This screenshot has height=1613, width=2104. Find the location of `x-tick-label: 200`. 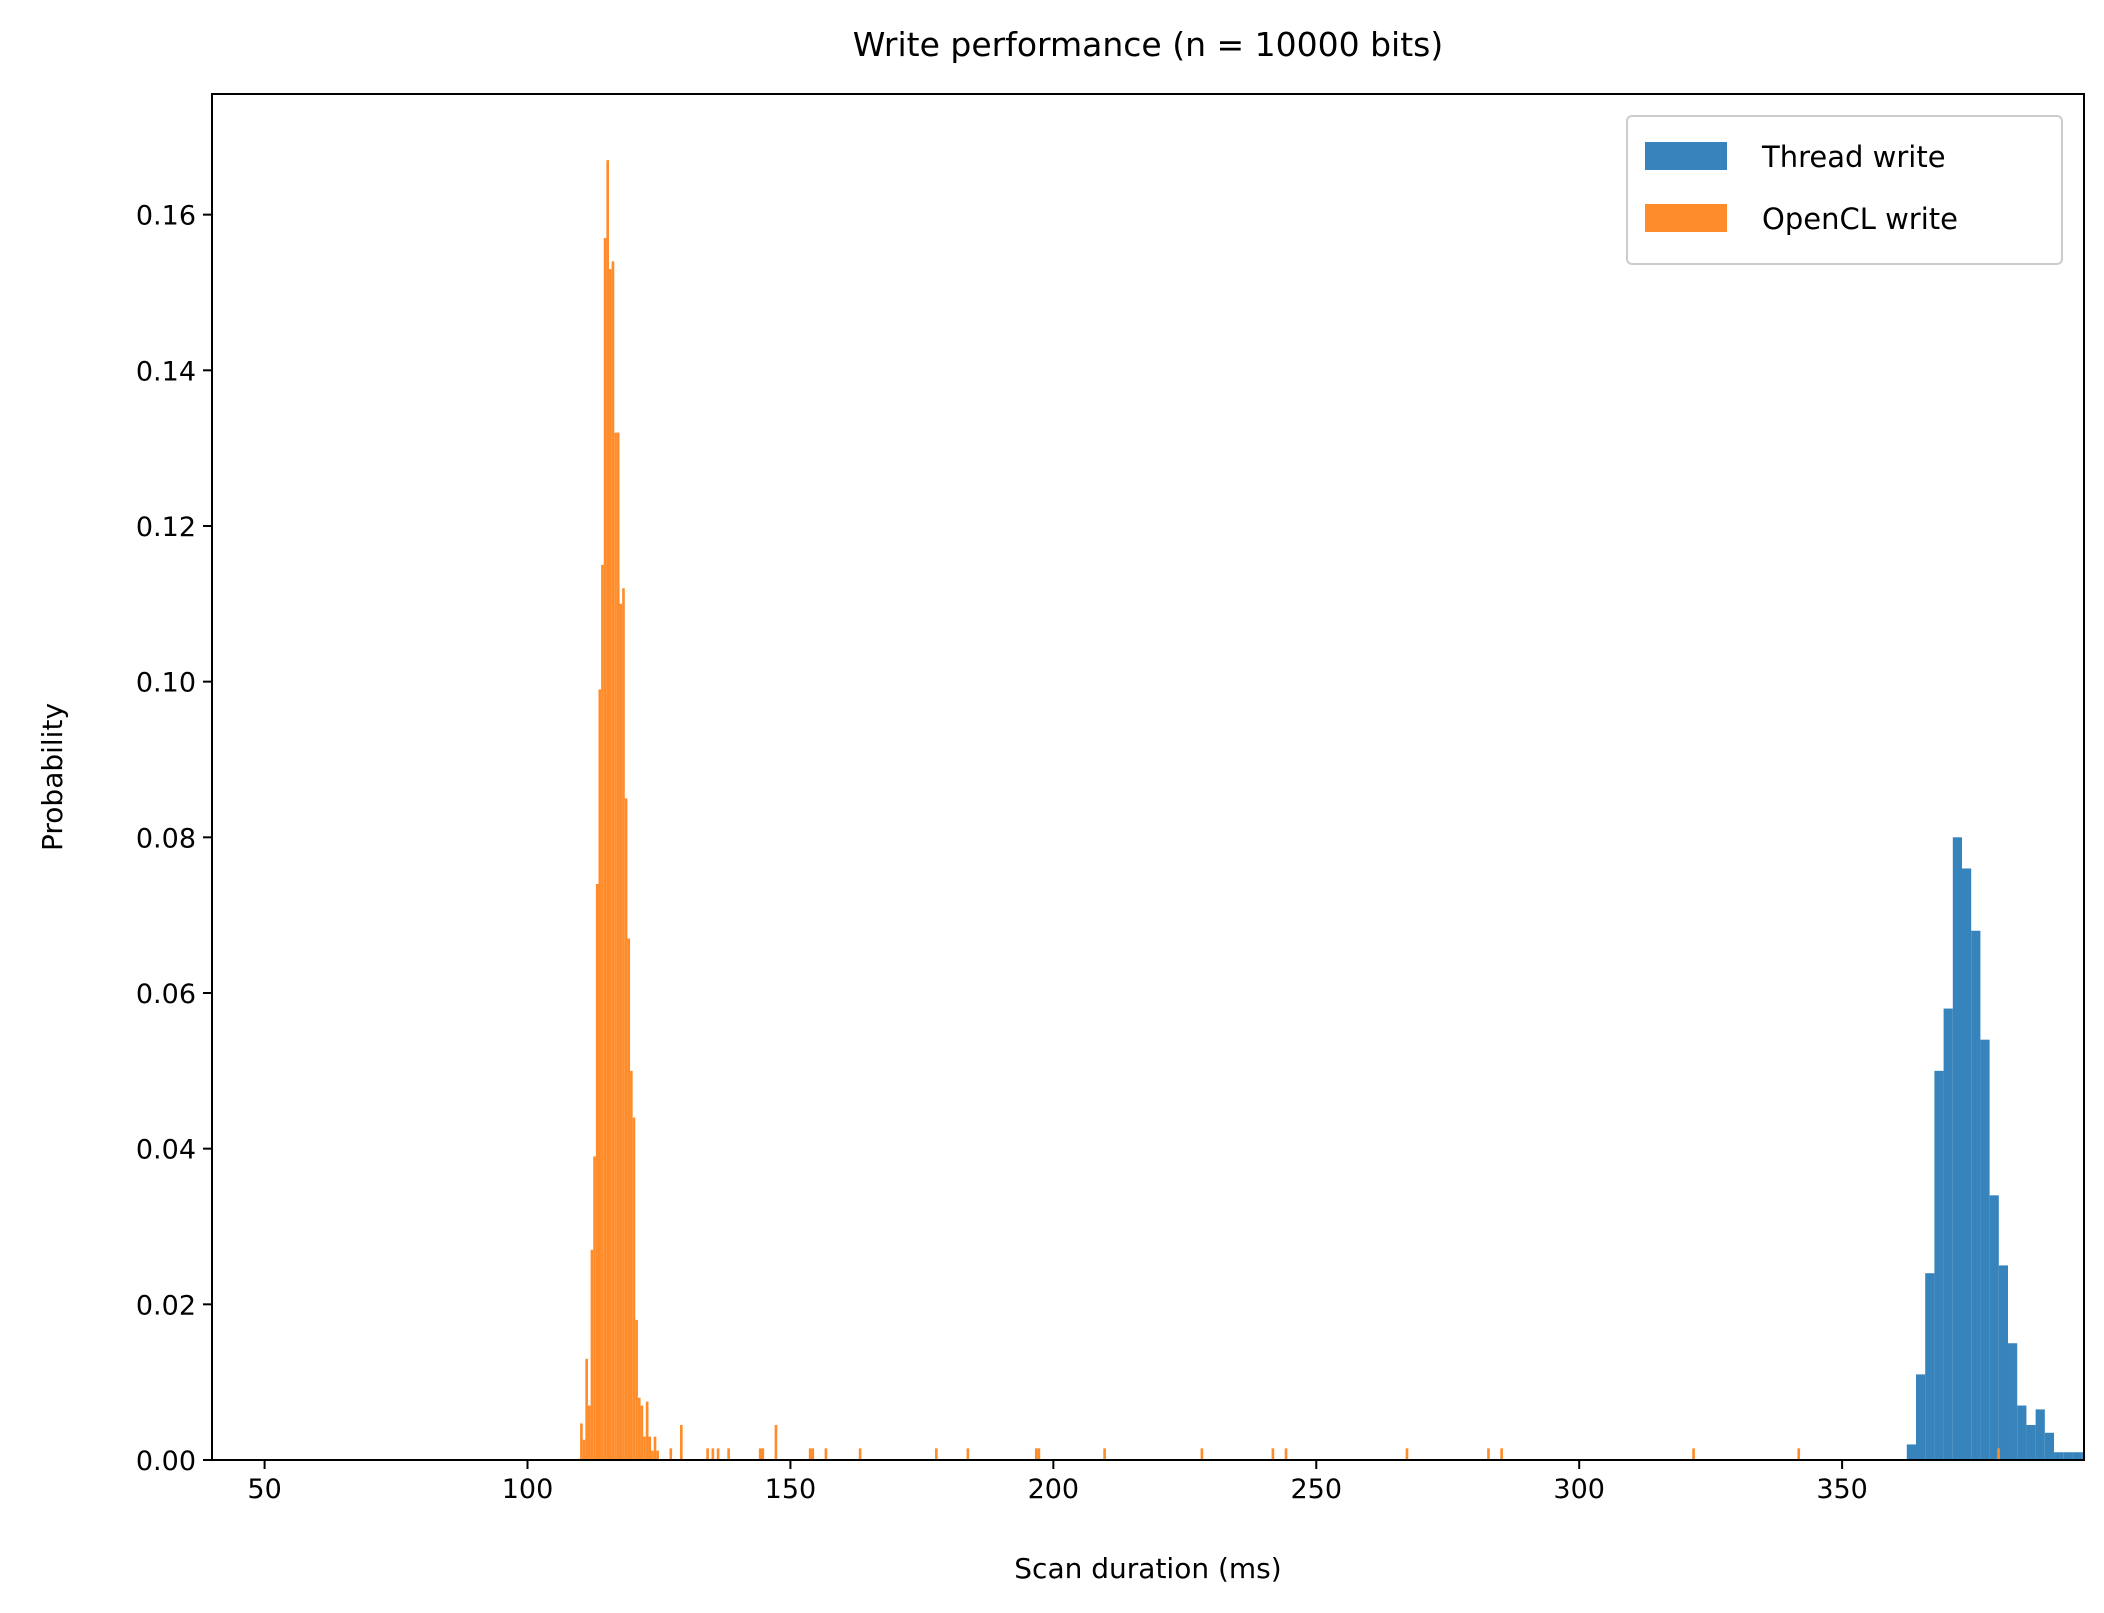

x-tick-label: 200 is located at coordinates (1054, 1489).